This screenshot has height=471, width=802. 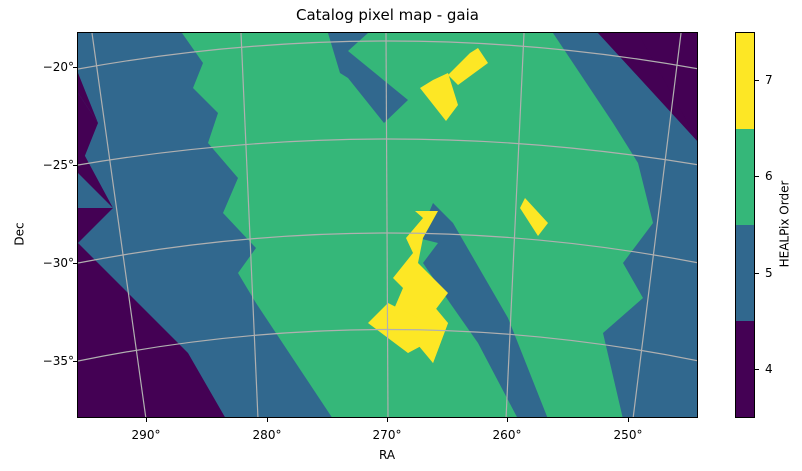 What do you see at coordinates (769, 80) in the screenshot?
I see `colorbar-tick-label: 7` at bounding box center [769, 80].